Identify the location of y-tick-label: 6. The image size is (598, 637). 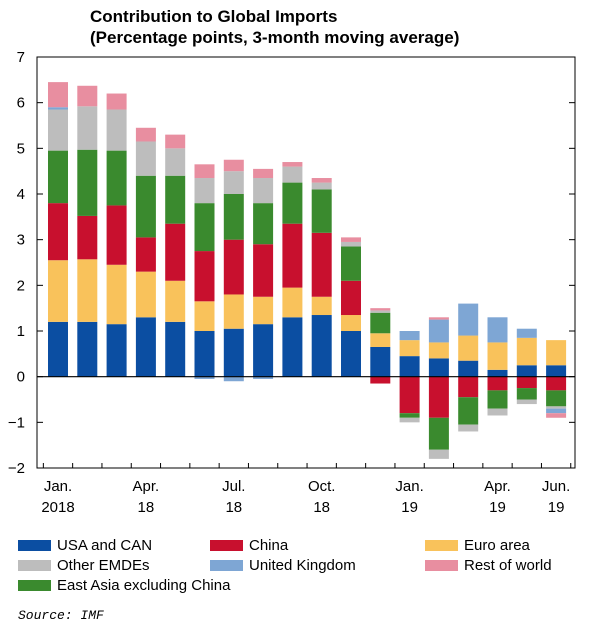
(21, 103).